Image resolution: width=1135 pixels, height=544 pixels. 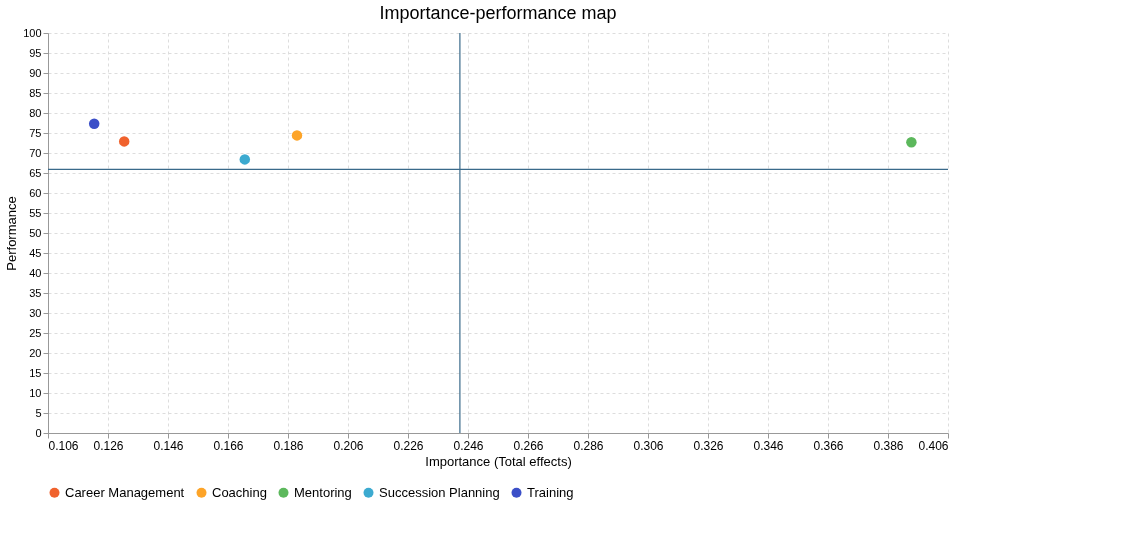 I want to click on y-tick-label: 30, so click(x=35, y=312).